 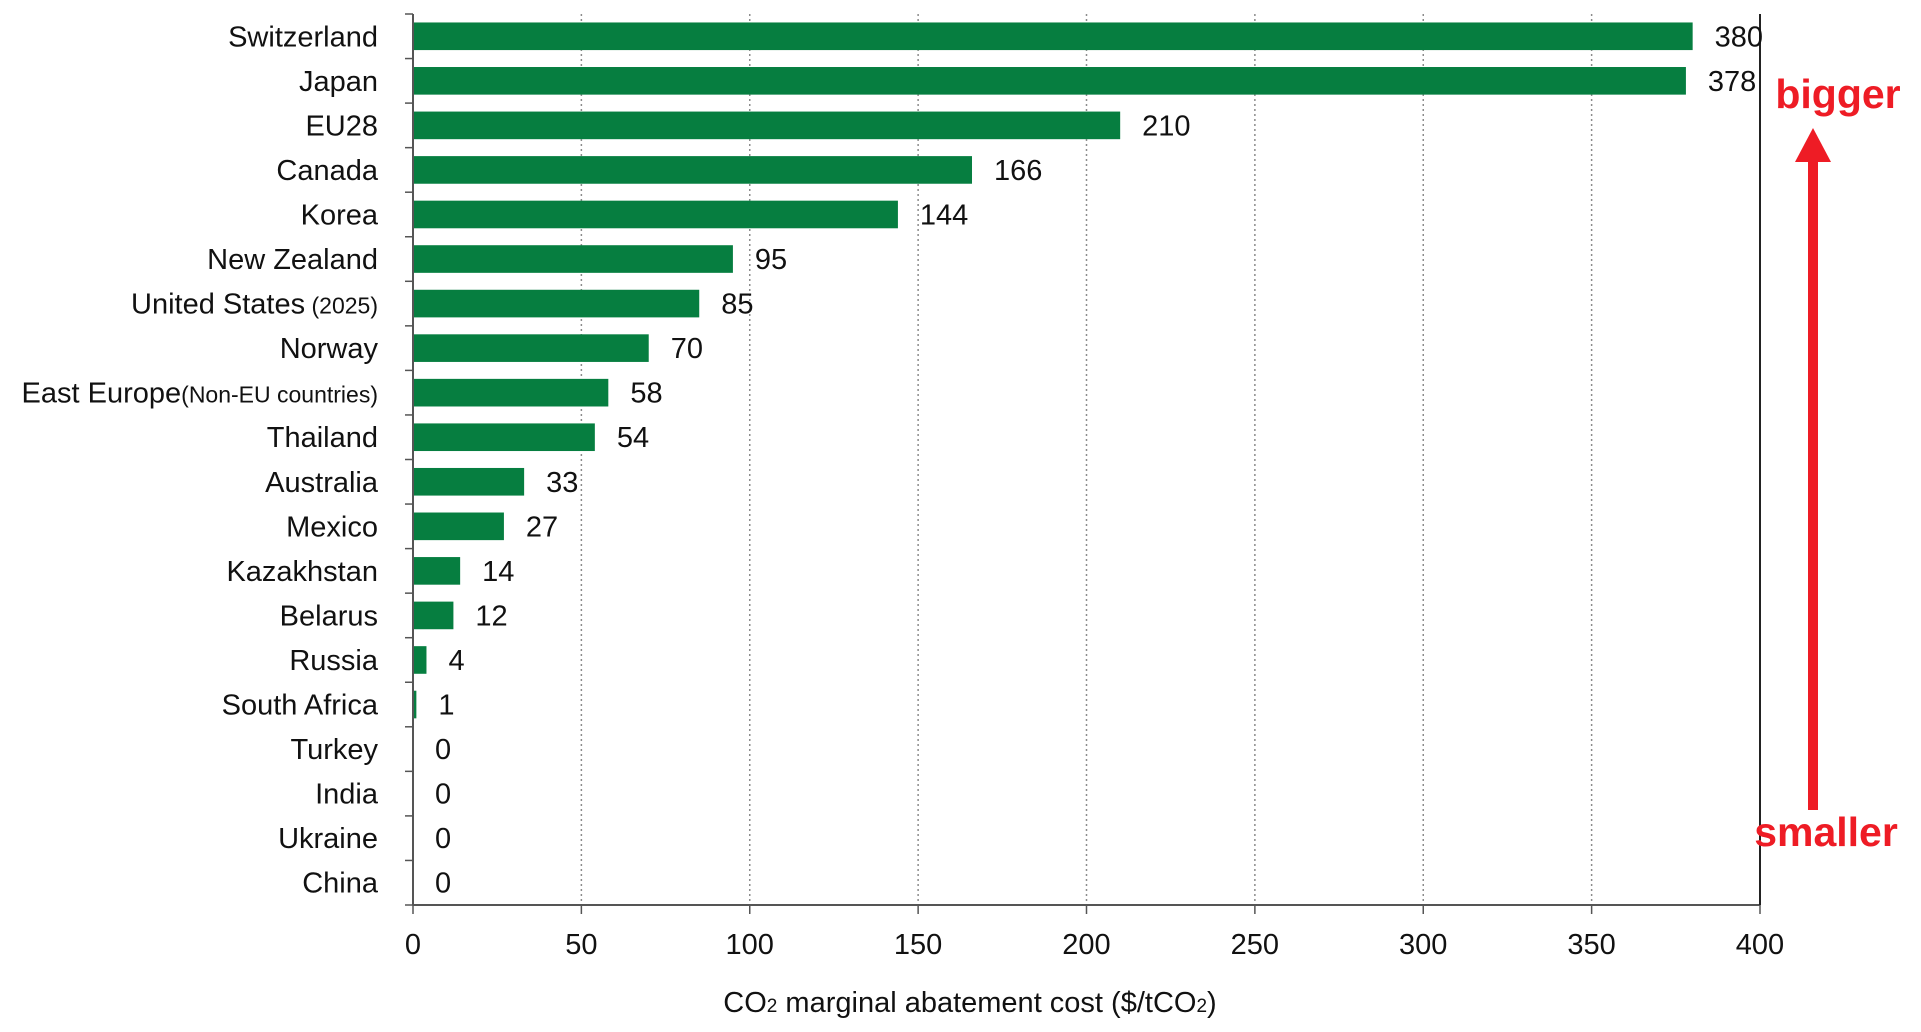 I want to click on data-label-9: 54, so click(x=633, y=438).